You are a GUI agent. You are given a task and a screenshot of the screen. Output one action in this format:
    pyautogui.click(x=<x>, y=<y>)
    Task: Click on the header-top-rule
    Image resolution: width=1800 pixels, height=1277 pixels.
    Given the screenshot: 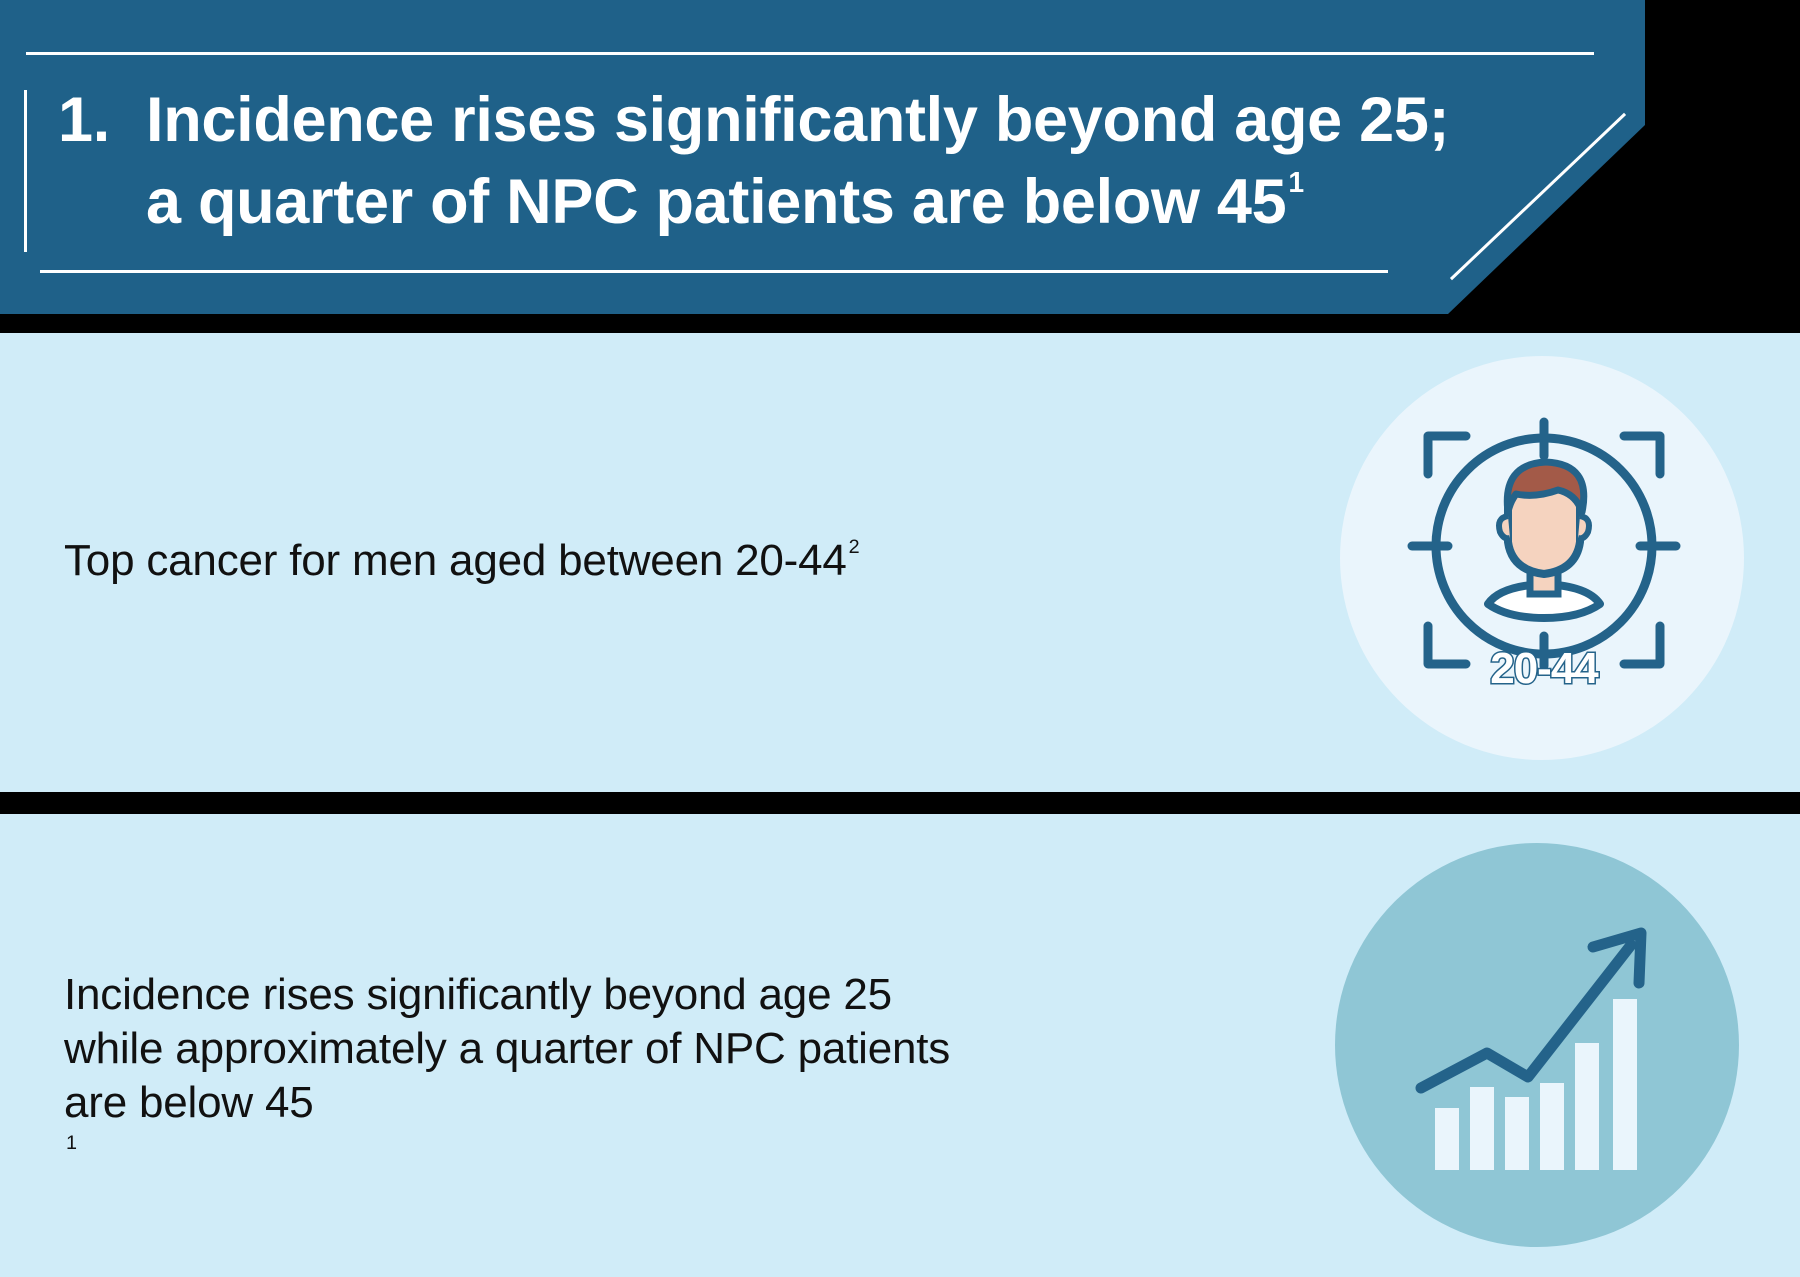 What is the action you would take?
    pyautogui.click(x=810, y=53)
    